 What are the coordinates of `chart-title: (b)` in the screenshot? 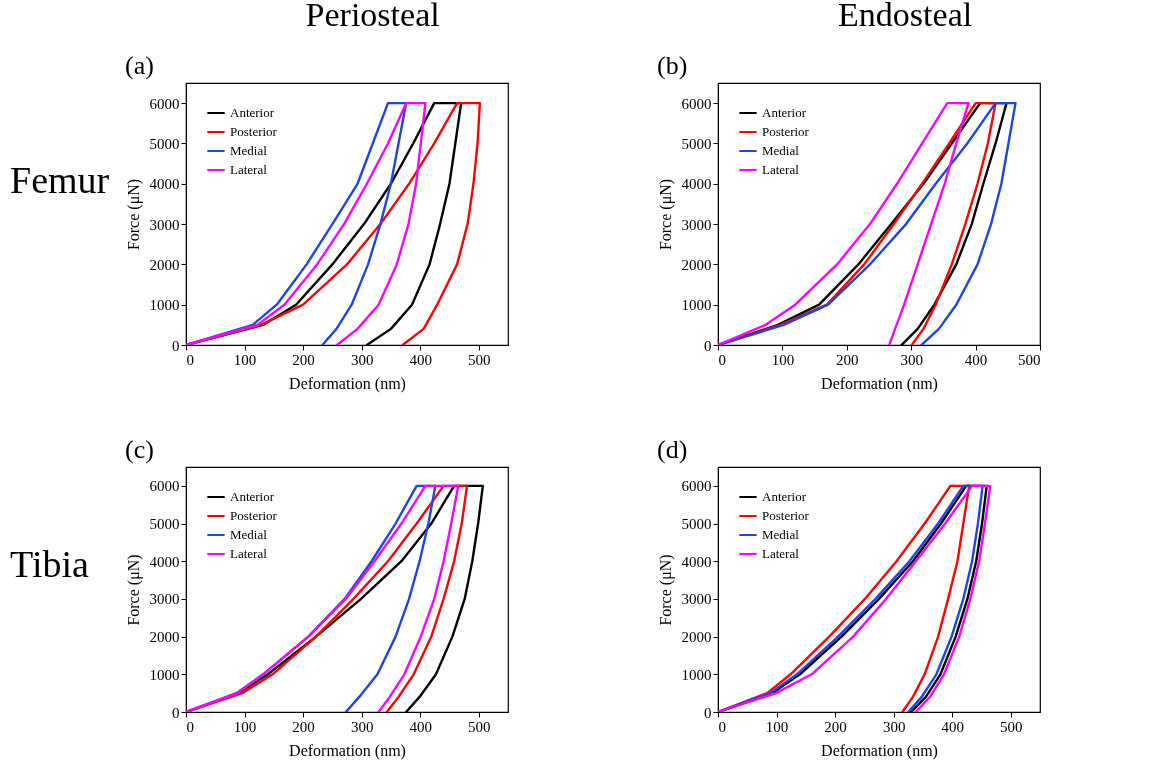 It's located at (672, 65).